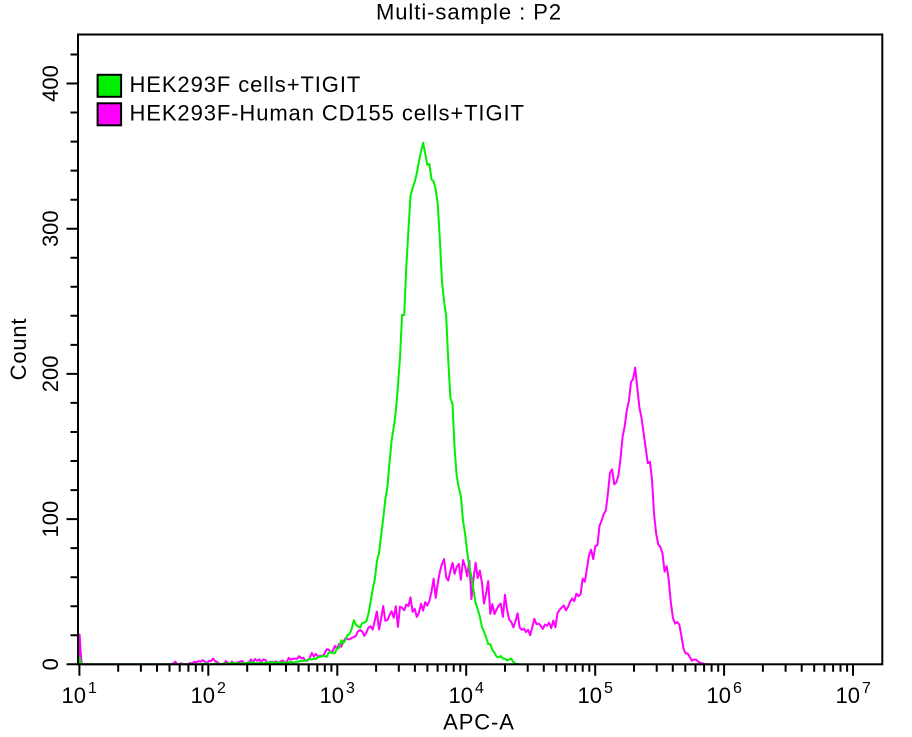 The height and width of the screenshot is (737, 912). Describe the element at coordinates (50, 664) in the screenshot. I see `svg-text: 0` at that location.